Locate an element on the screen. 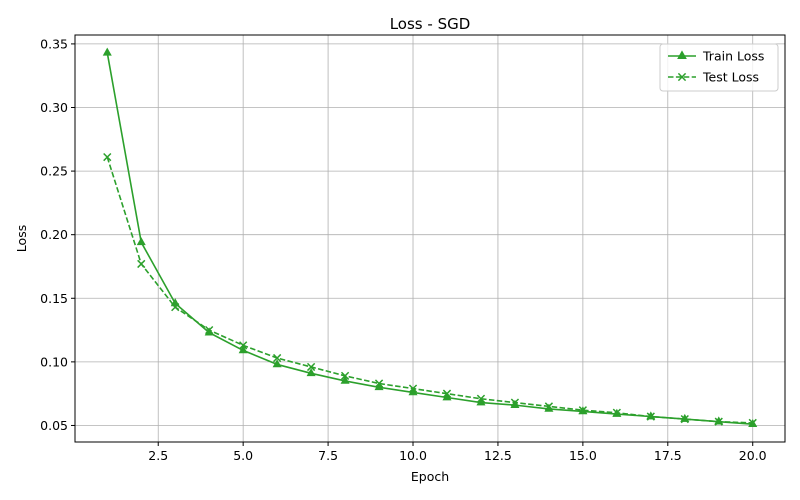 This screenshot has width=800, height=500. legend-marker-test-loss is located at coordinates (682, 77).